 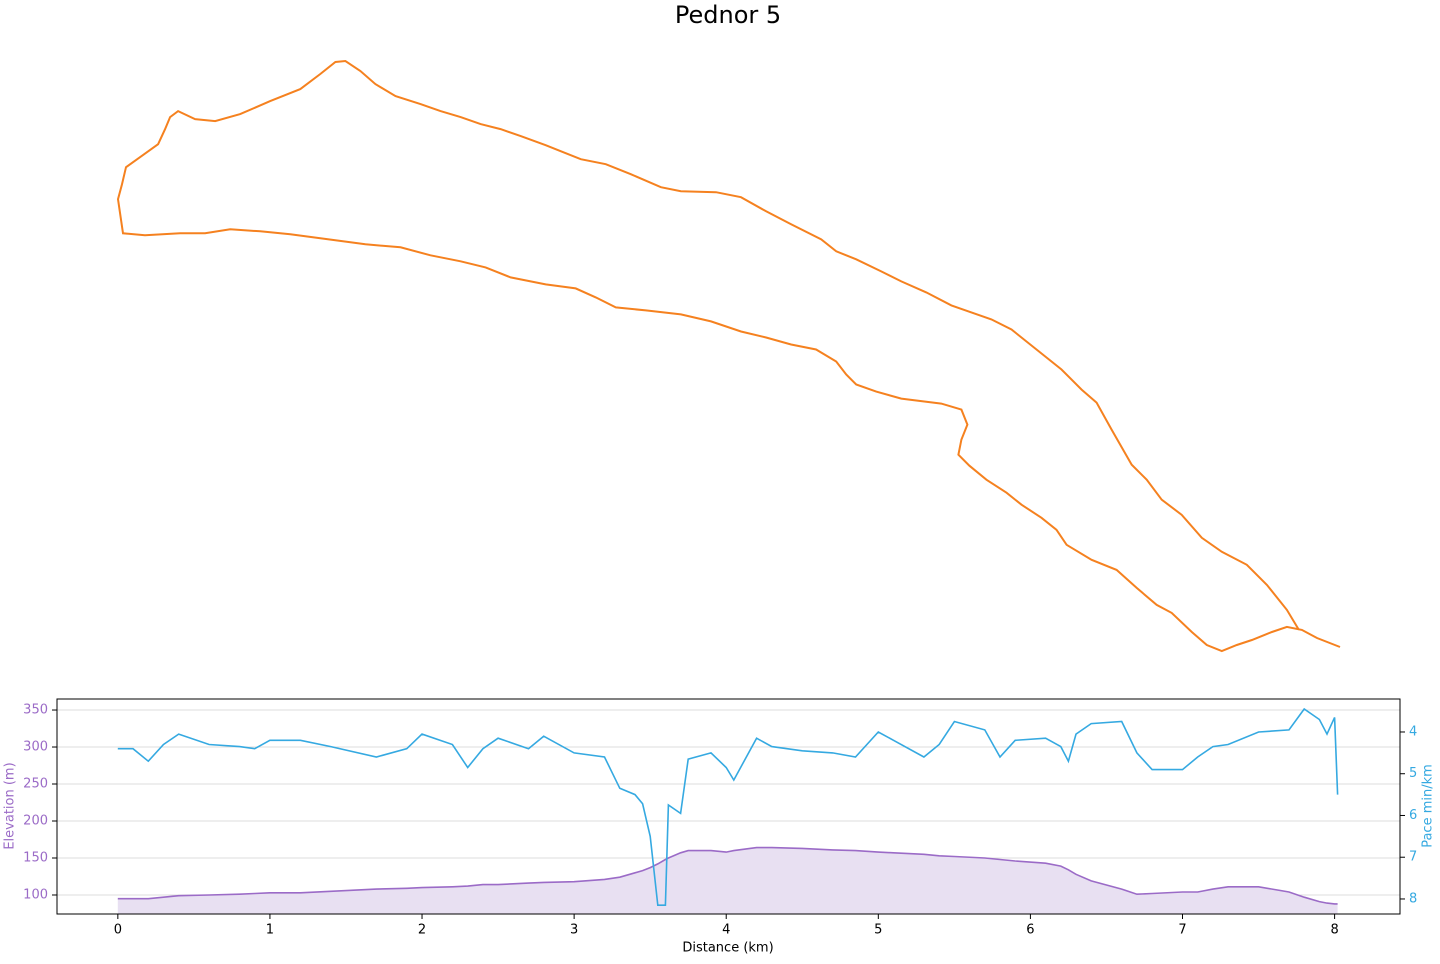 What do you see at coordinates (1334, 930) in the screenshot?
I see `x-tick-label: 8` at bounding box center [1334, 930].